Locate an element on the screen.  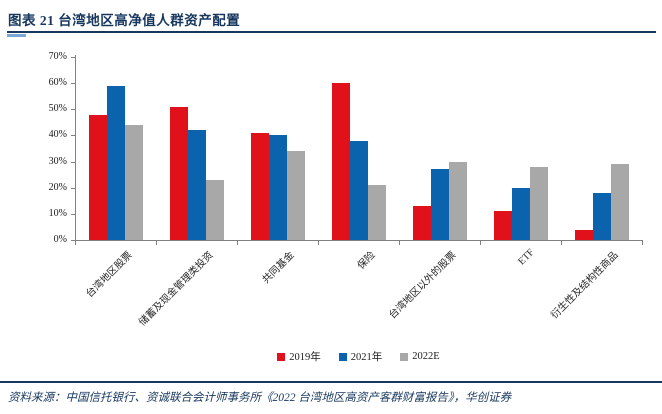
bar-2021年-台湾地区以外的股票 is located at coordinates (439, 204).